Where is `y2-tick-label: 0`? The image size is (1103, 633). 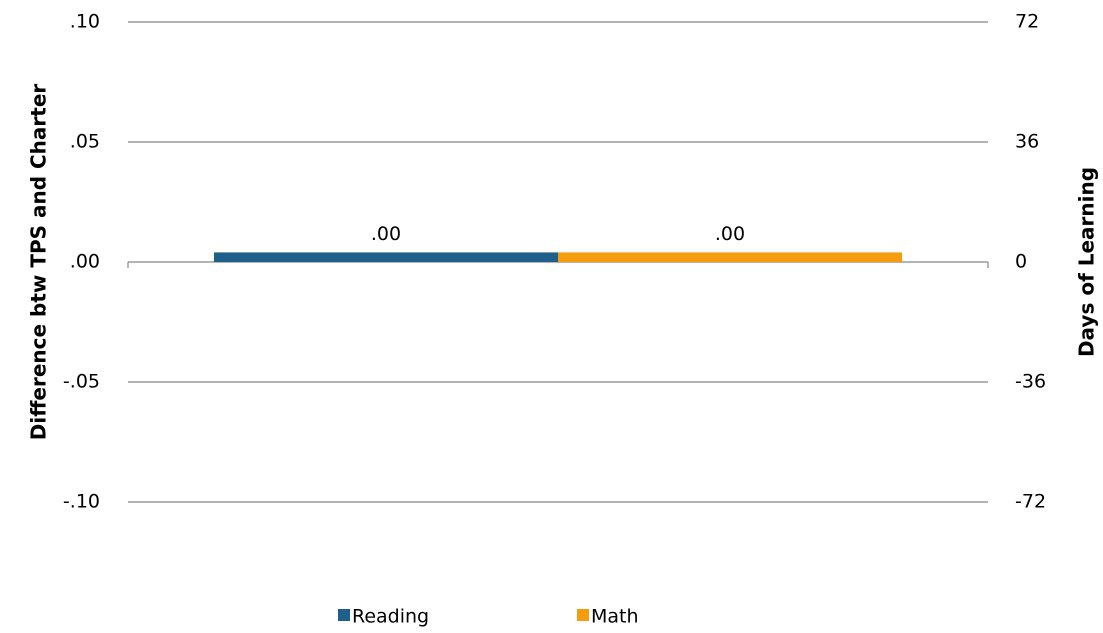 y2-tick-label: 0 is located at coordinates (1021, 262).